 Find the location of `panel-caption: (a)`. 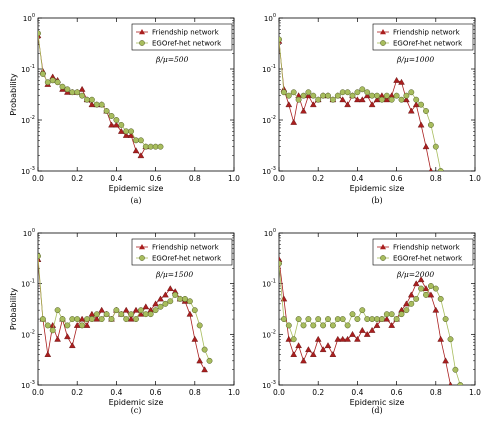

panel-caption: (a) is located at coordinates (135, 200).